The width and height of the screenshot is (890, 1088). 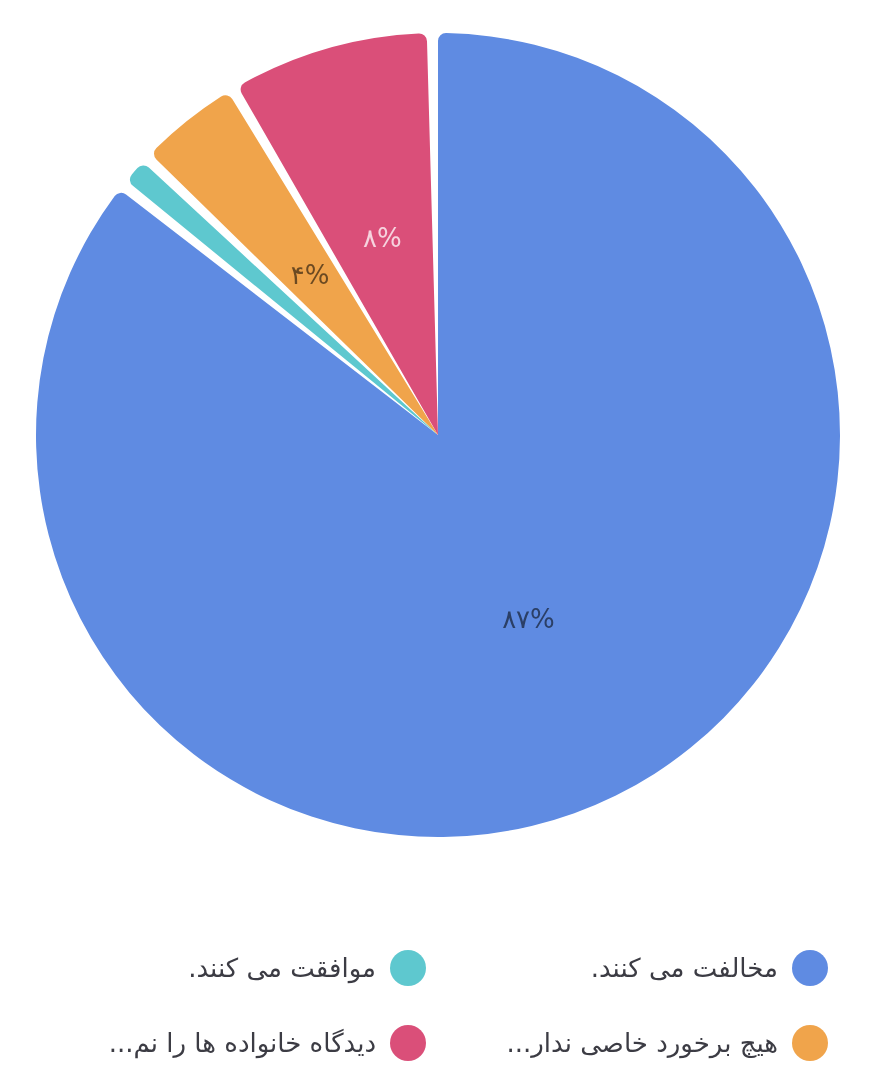 What do you see at coordinates (684, 967) in the screenshot?
I see `legend-label: مخالفت می کنند.` at bounding box center [684, 967].